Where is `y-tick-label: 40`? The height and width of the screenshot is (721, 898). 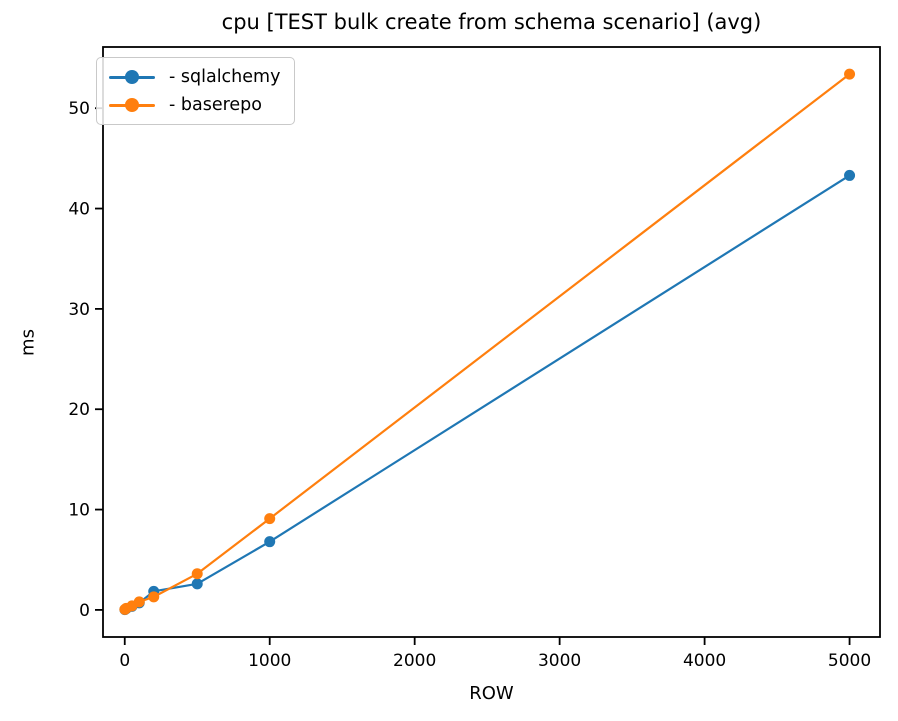 y-tick-label: 40 is located at coordinates (79, 210).